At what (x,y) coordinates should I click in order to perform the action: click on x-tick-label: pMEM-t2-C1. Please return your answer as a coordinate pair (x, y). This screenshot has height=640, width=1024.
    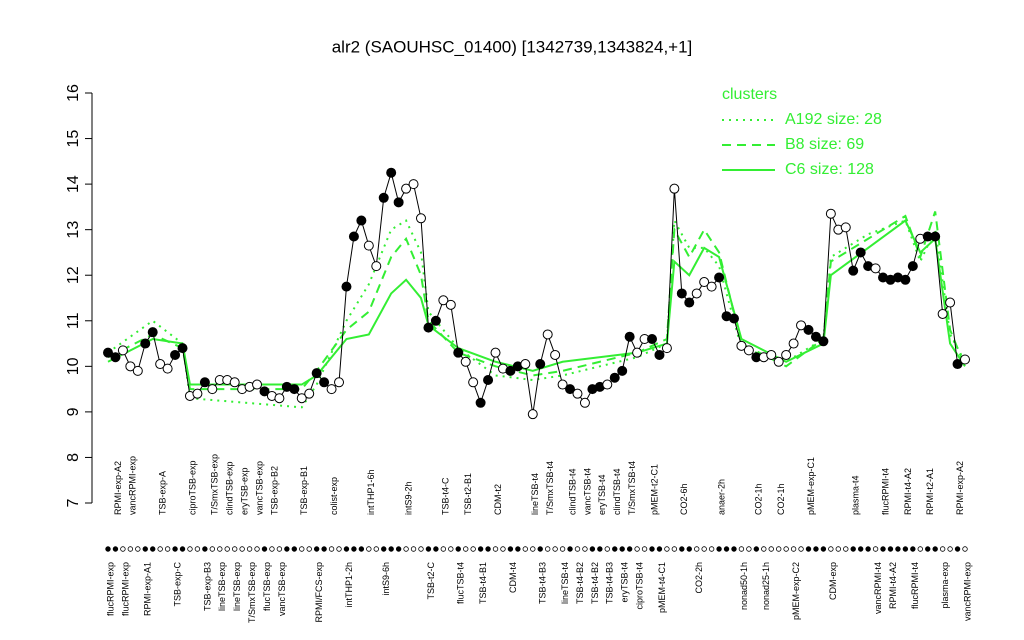
    Looking at the image, I should click on (654, 489).